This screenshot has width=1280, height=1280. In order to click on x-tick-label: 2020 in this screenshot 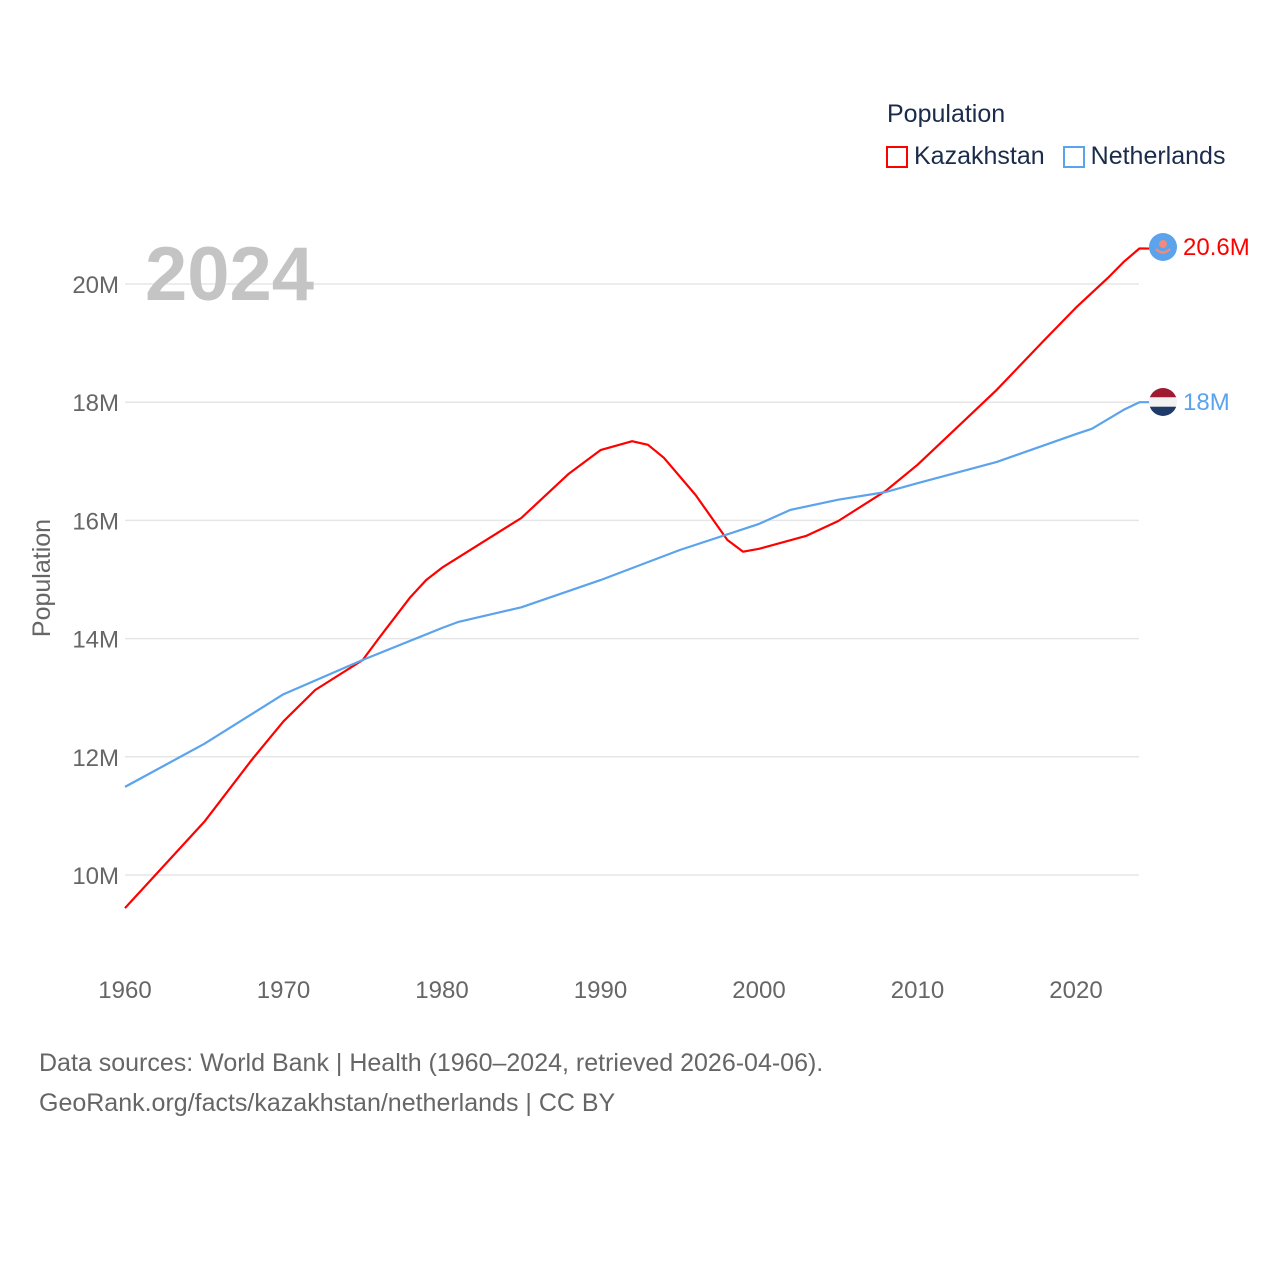, I will do `click(1075, 990)`.